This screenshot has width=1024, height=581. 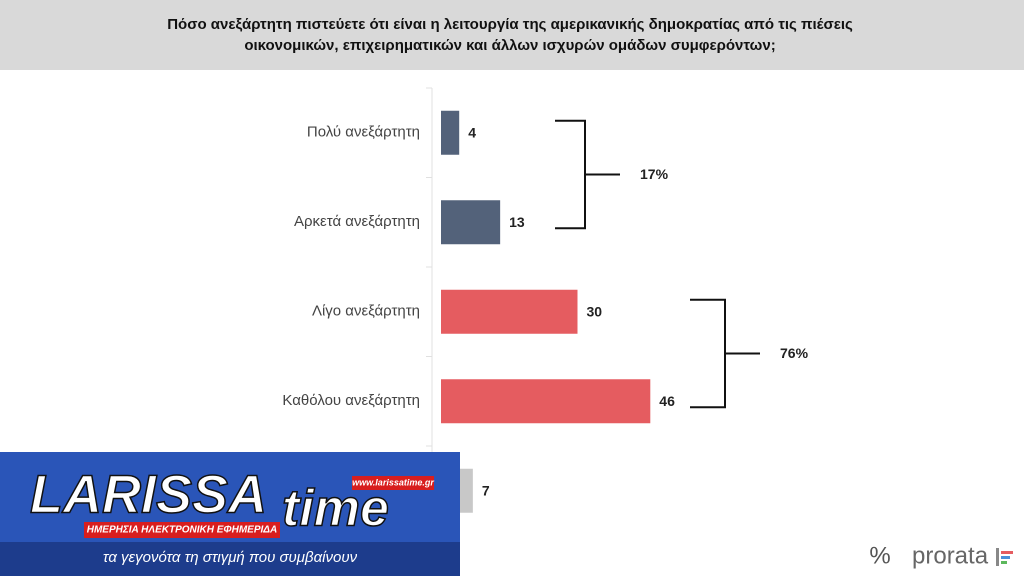 What do you see at coordinates (486, 490) in the screenshot?
I see `value-label: 7` at bounding box center [486, 490].